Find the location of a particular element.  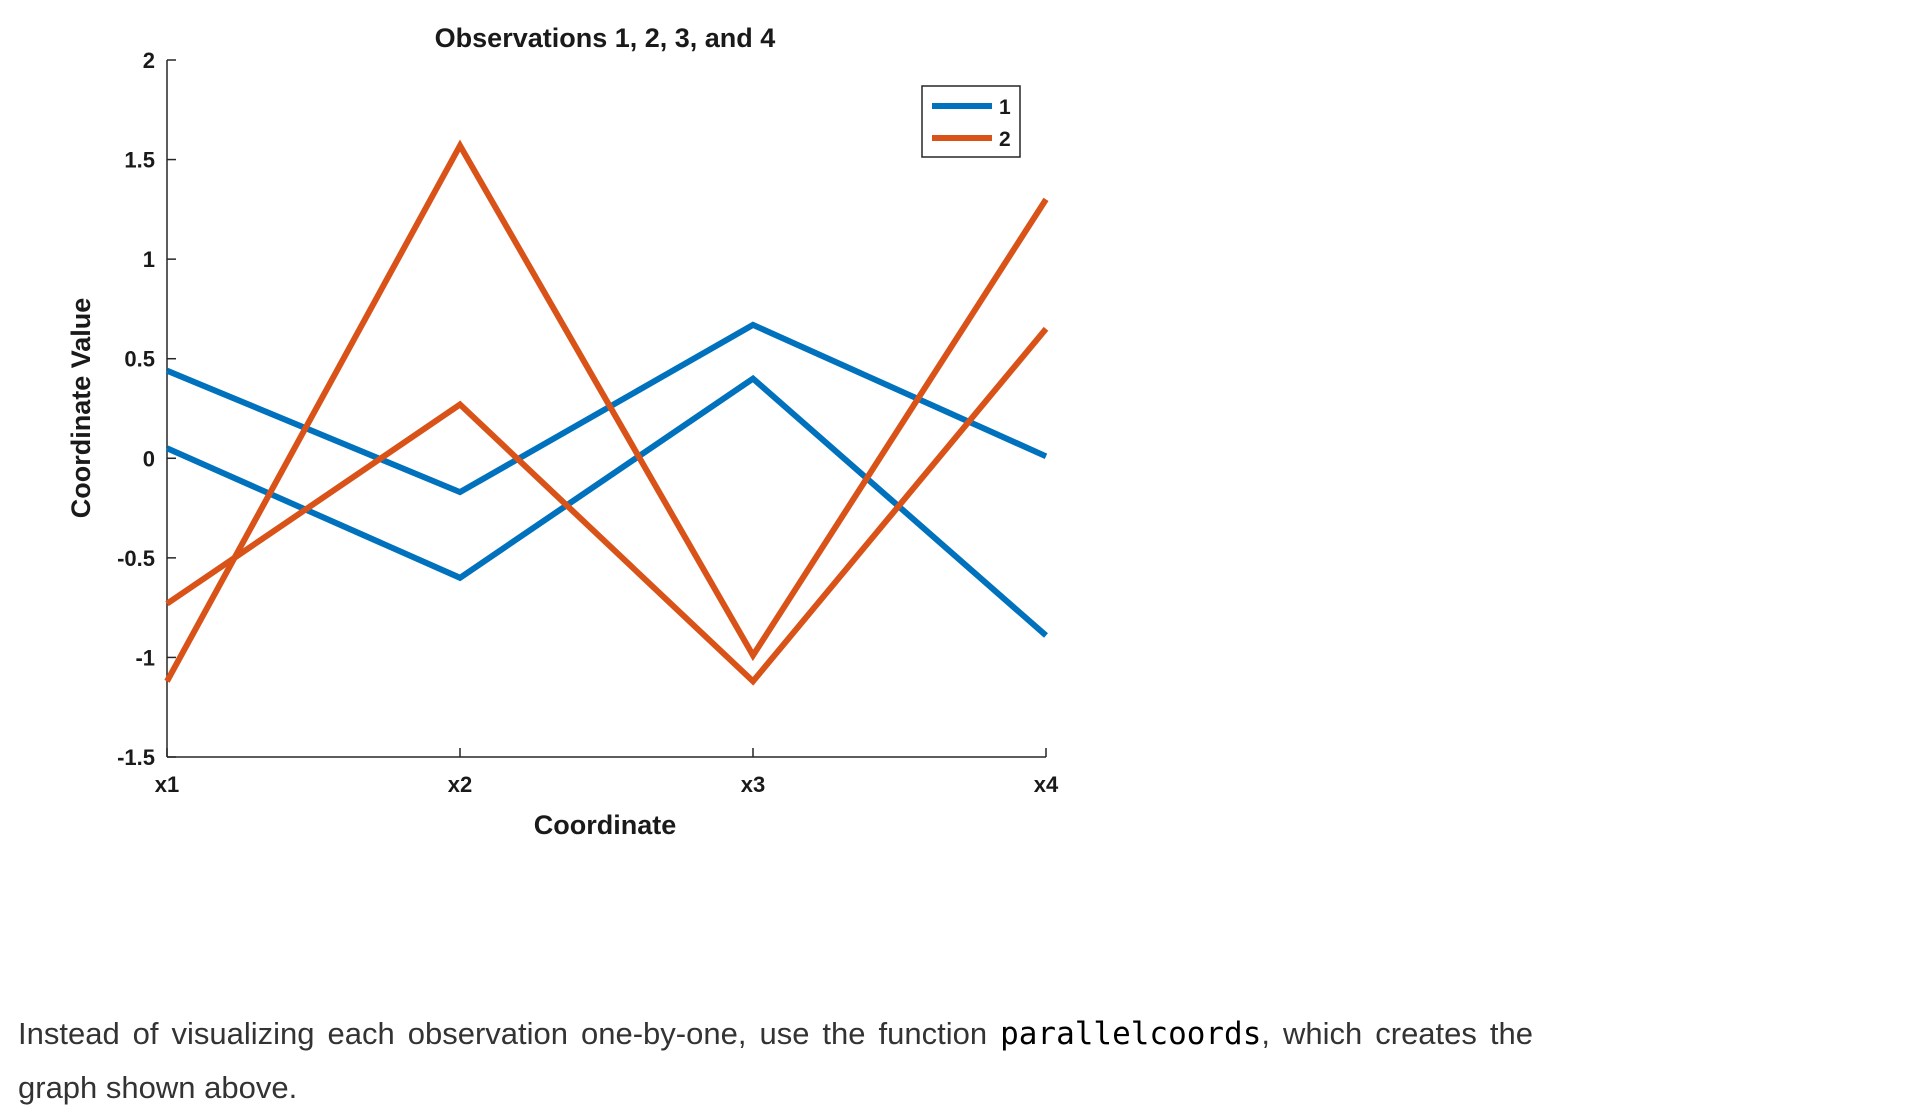

y-tick-label: 1.5 is located at coordinates (139, 160).